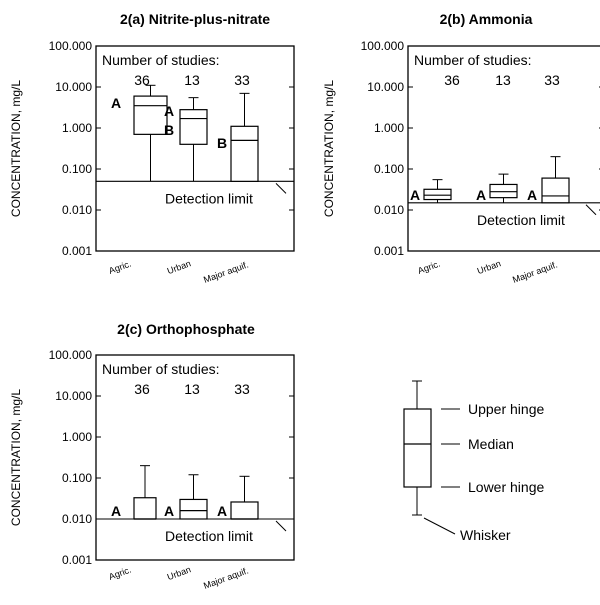  What do you see at coordinates (491, 444) in the screenshot?
I see `legend-median-label: Median` at bounding box center [491, 444].